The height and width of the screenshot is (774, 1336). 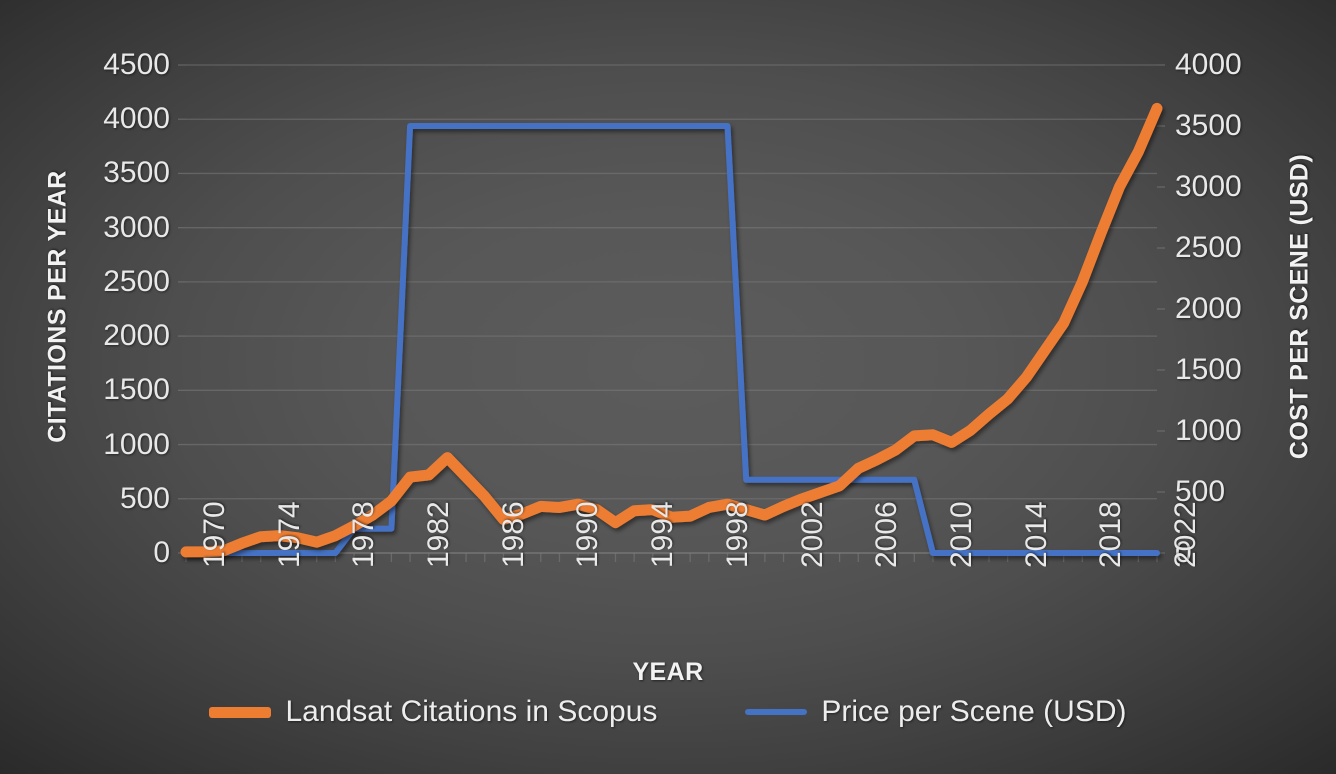 What do you see at coordinates (136, 173) in the screenshot?
I see `y-tick-label-left: 3500` at bounding box center [136, 173].